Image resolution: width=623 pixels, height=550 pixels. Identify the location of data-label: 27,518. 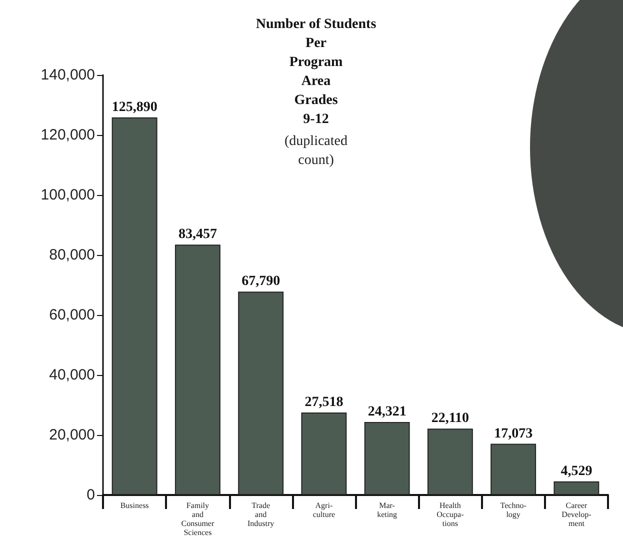
(324, 402).